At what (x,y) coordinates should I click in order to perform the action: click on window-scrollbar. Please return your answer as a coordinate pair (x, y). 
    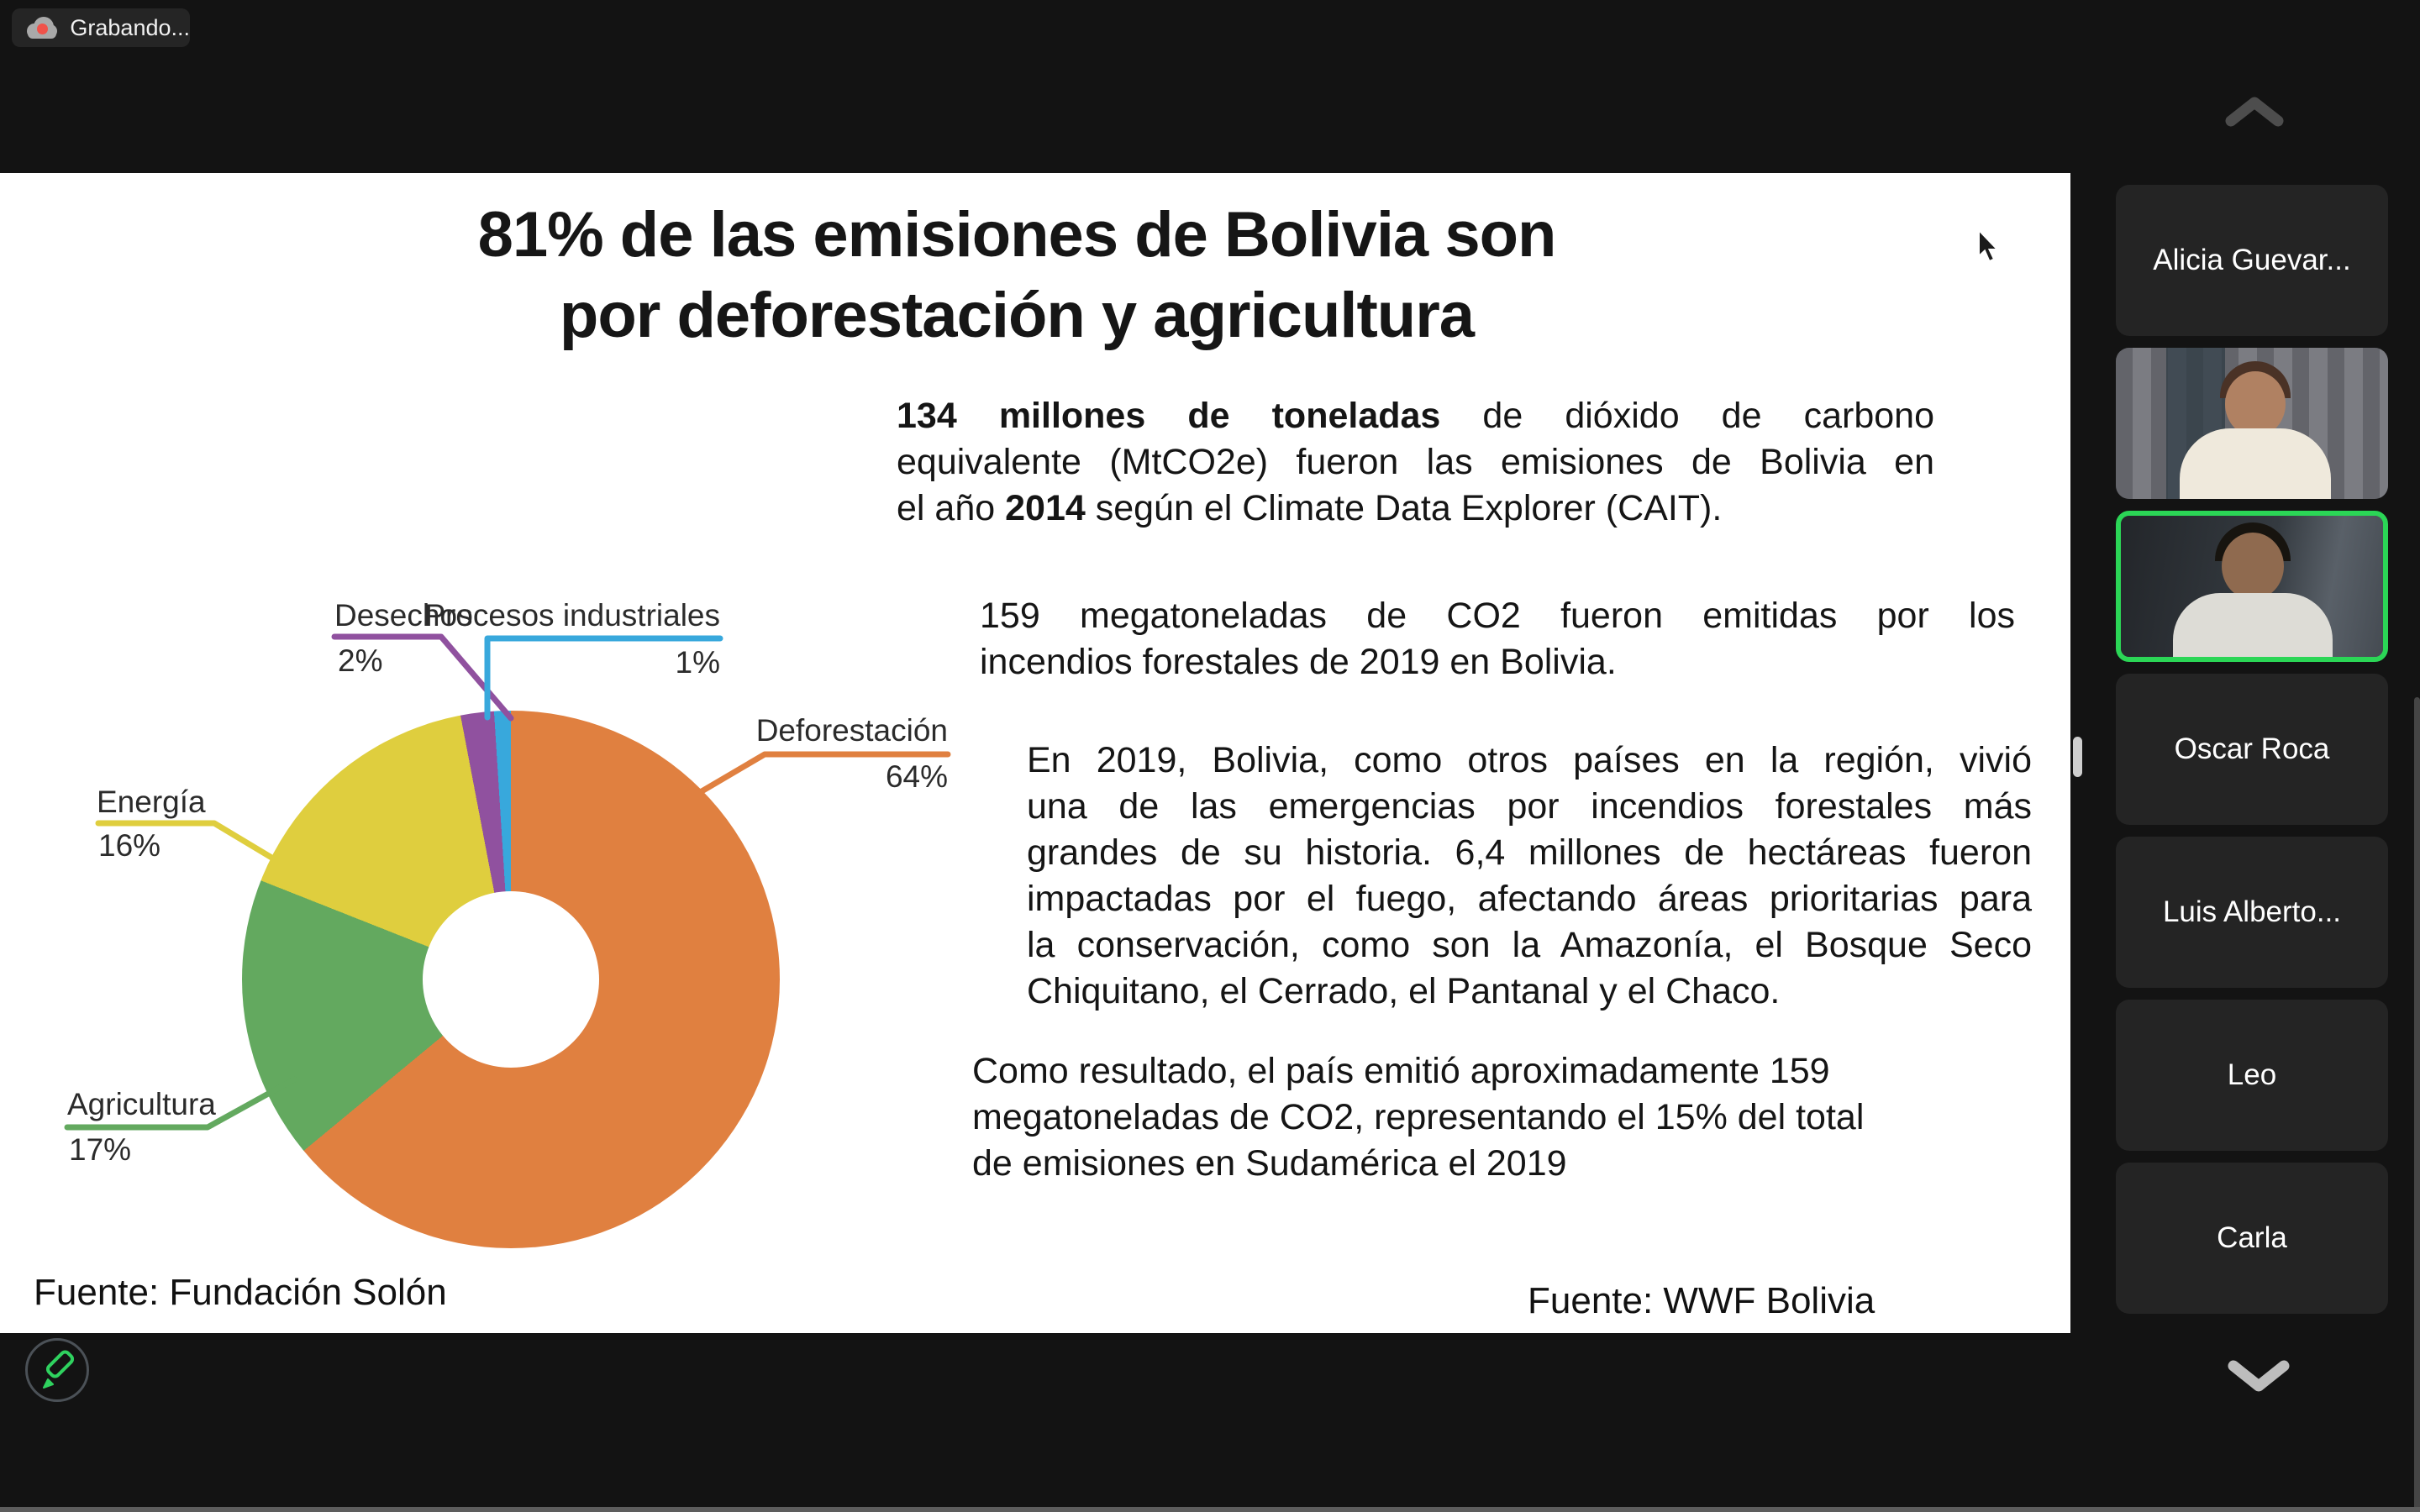
    Looking at the image, I should click on (2417, 1104).